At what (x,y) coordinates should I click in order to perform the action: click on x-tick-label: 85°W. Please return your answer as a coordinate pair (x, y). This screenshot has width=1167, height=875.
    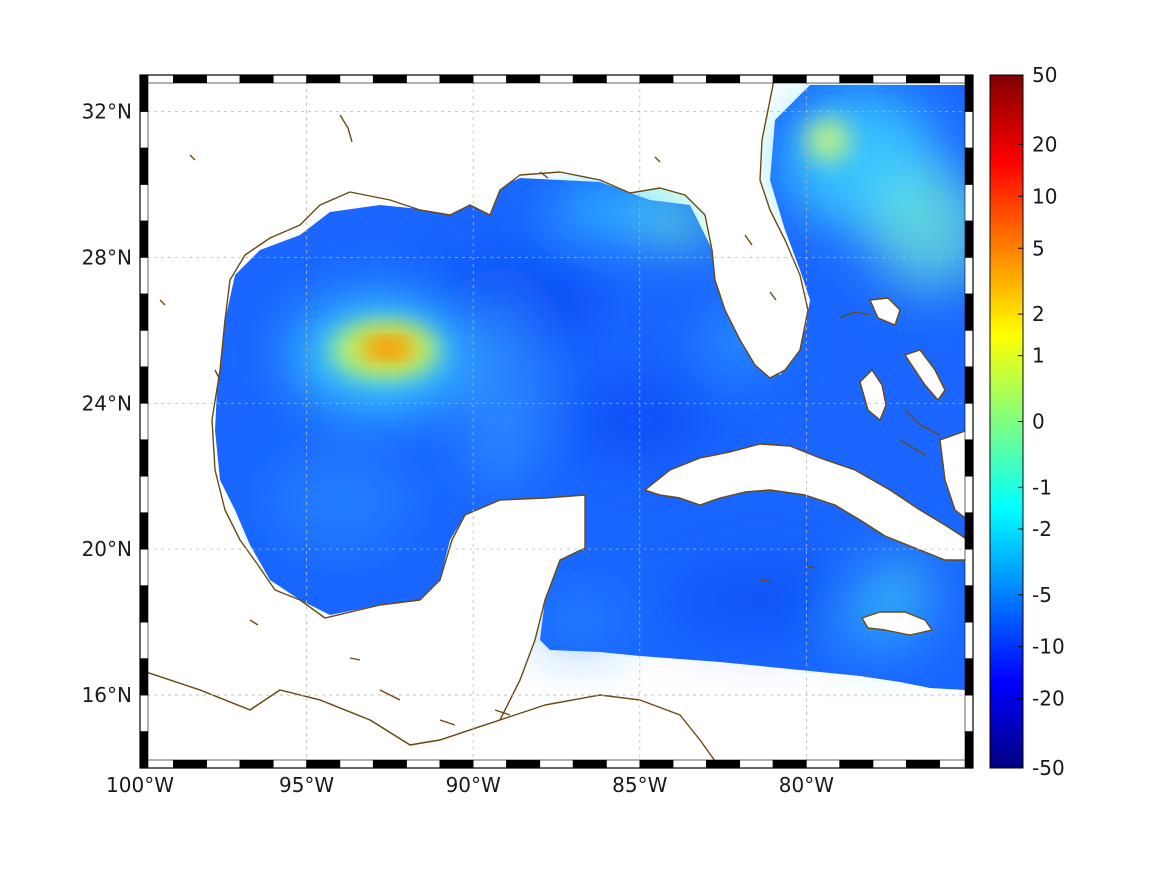
    Looking at the image, I should click on (639, 785).